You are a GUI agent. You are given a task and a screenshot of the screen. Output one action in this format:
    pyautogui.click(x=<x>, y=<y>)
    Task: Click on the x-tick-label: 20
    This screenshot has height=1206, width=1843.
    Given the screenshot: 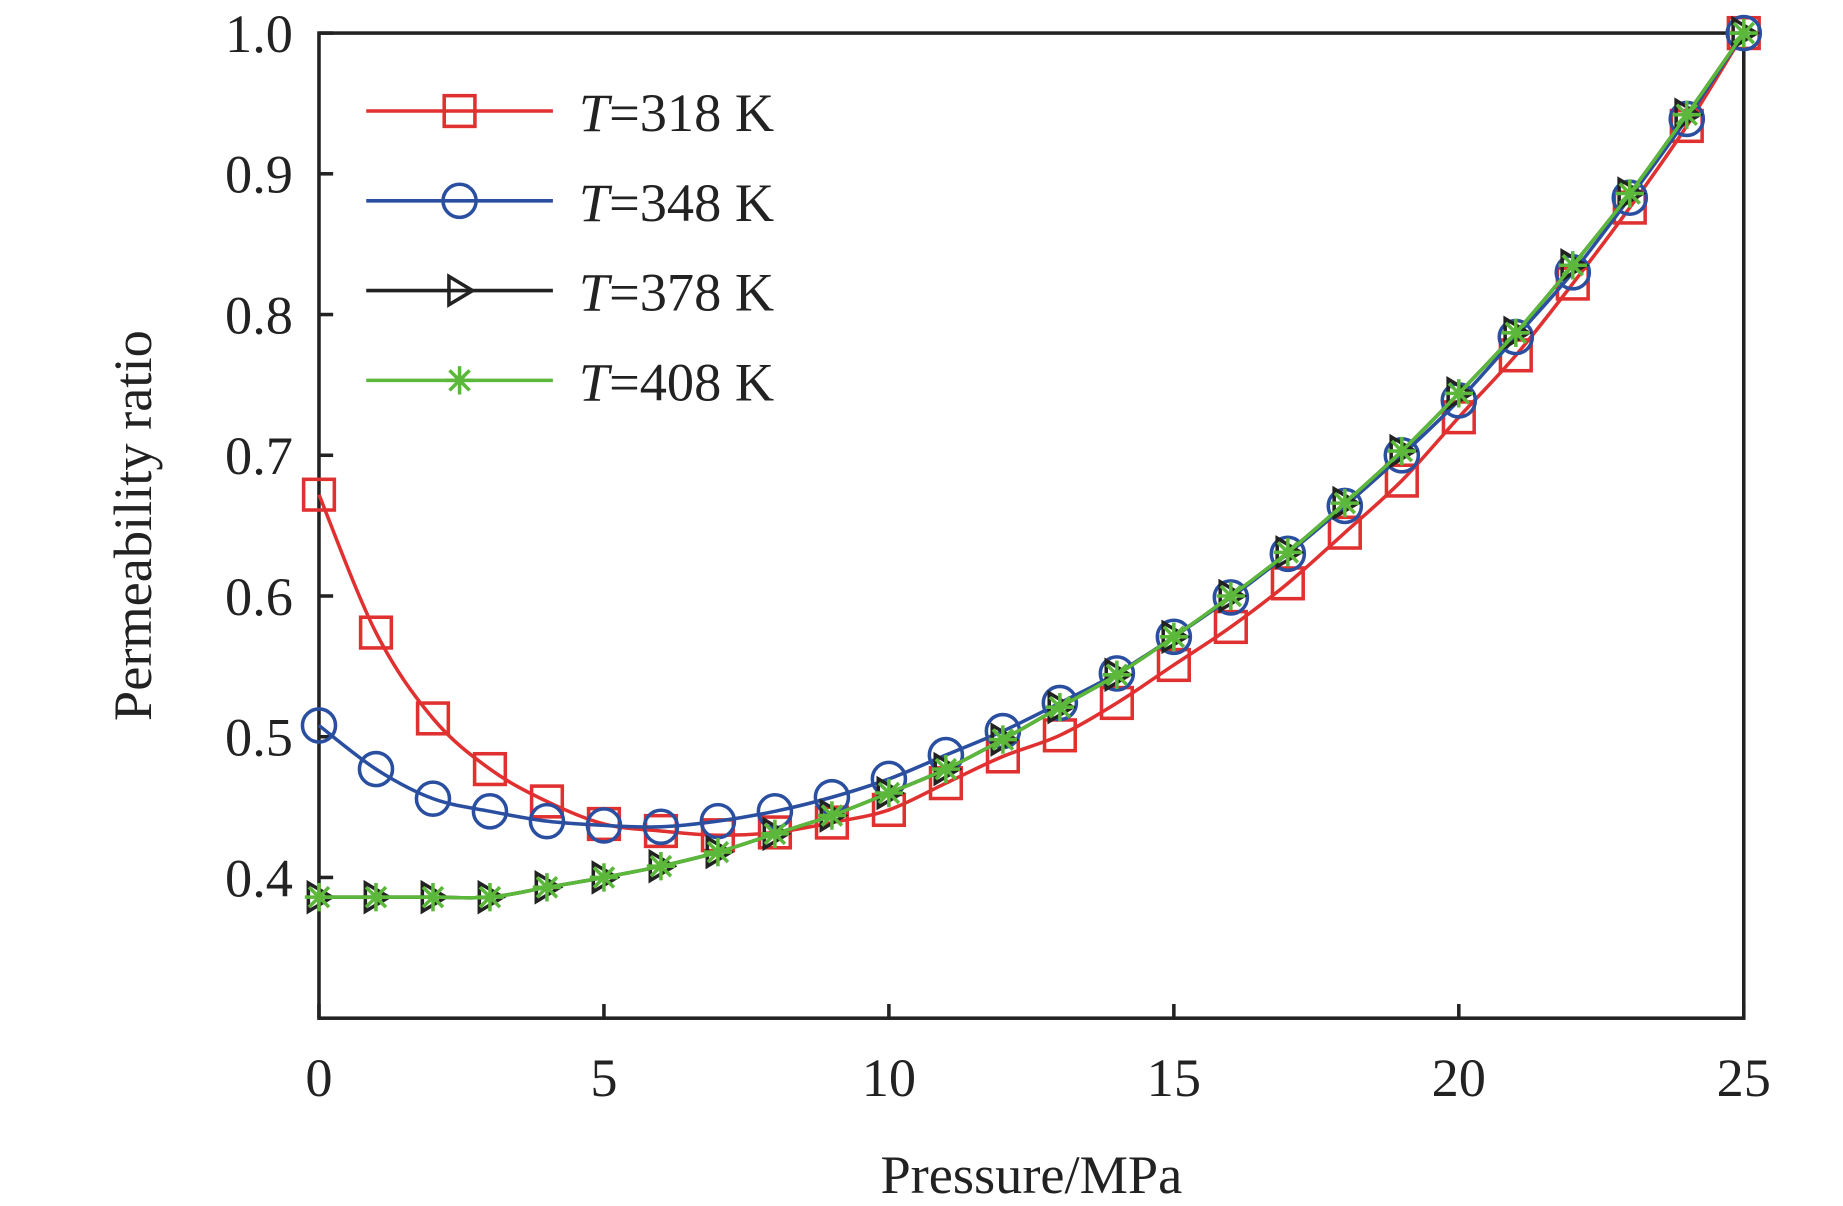 What is the action you would take?
    pyautogui.click(x=1459, y=1078)
    